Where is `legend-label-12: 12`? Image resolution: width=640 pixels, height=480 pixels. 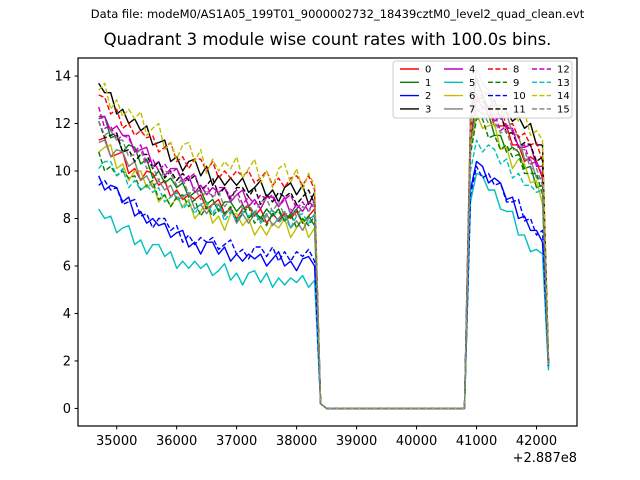 legend-label-12: 12 is located at coordinates (563, 70).